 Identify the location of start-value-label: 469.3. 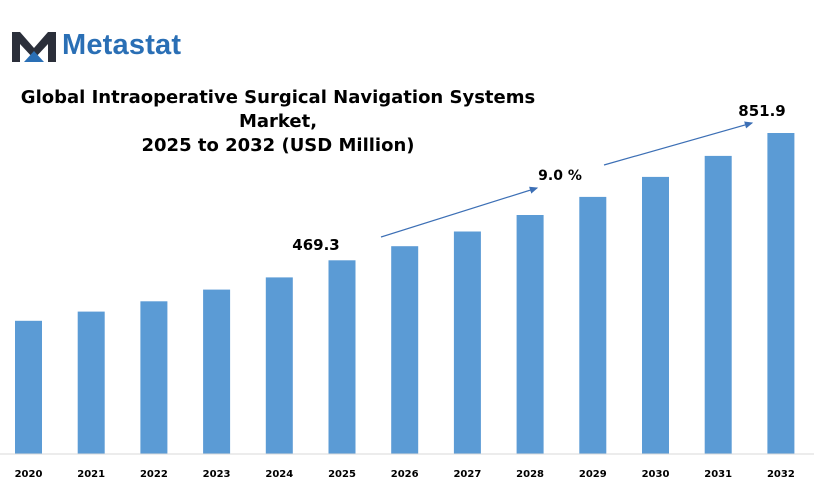
(315, 245).